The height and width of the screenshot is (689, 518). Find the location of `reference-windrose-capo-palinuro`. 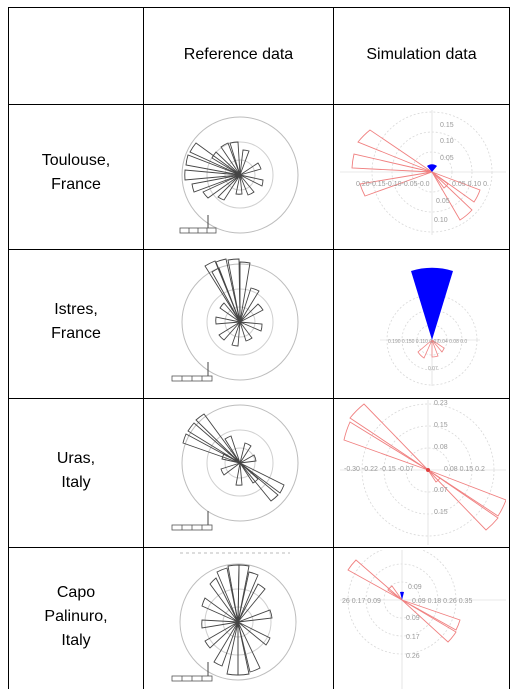

reference-windrose-capo-palinuro is located at coordinates (234, 617).